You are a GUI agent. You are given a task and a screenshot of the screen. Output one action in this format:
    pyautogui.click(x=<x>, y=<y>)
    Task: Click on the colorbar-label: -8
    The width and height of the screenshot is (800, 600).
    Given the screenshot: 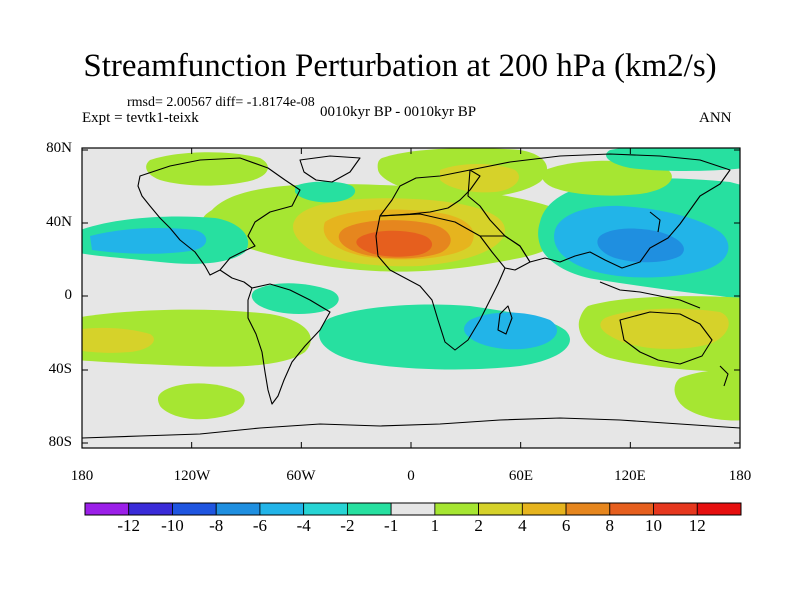 What is the action you would take?
    pyautogui.click(x=216, y=525)
    